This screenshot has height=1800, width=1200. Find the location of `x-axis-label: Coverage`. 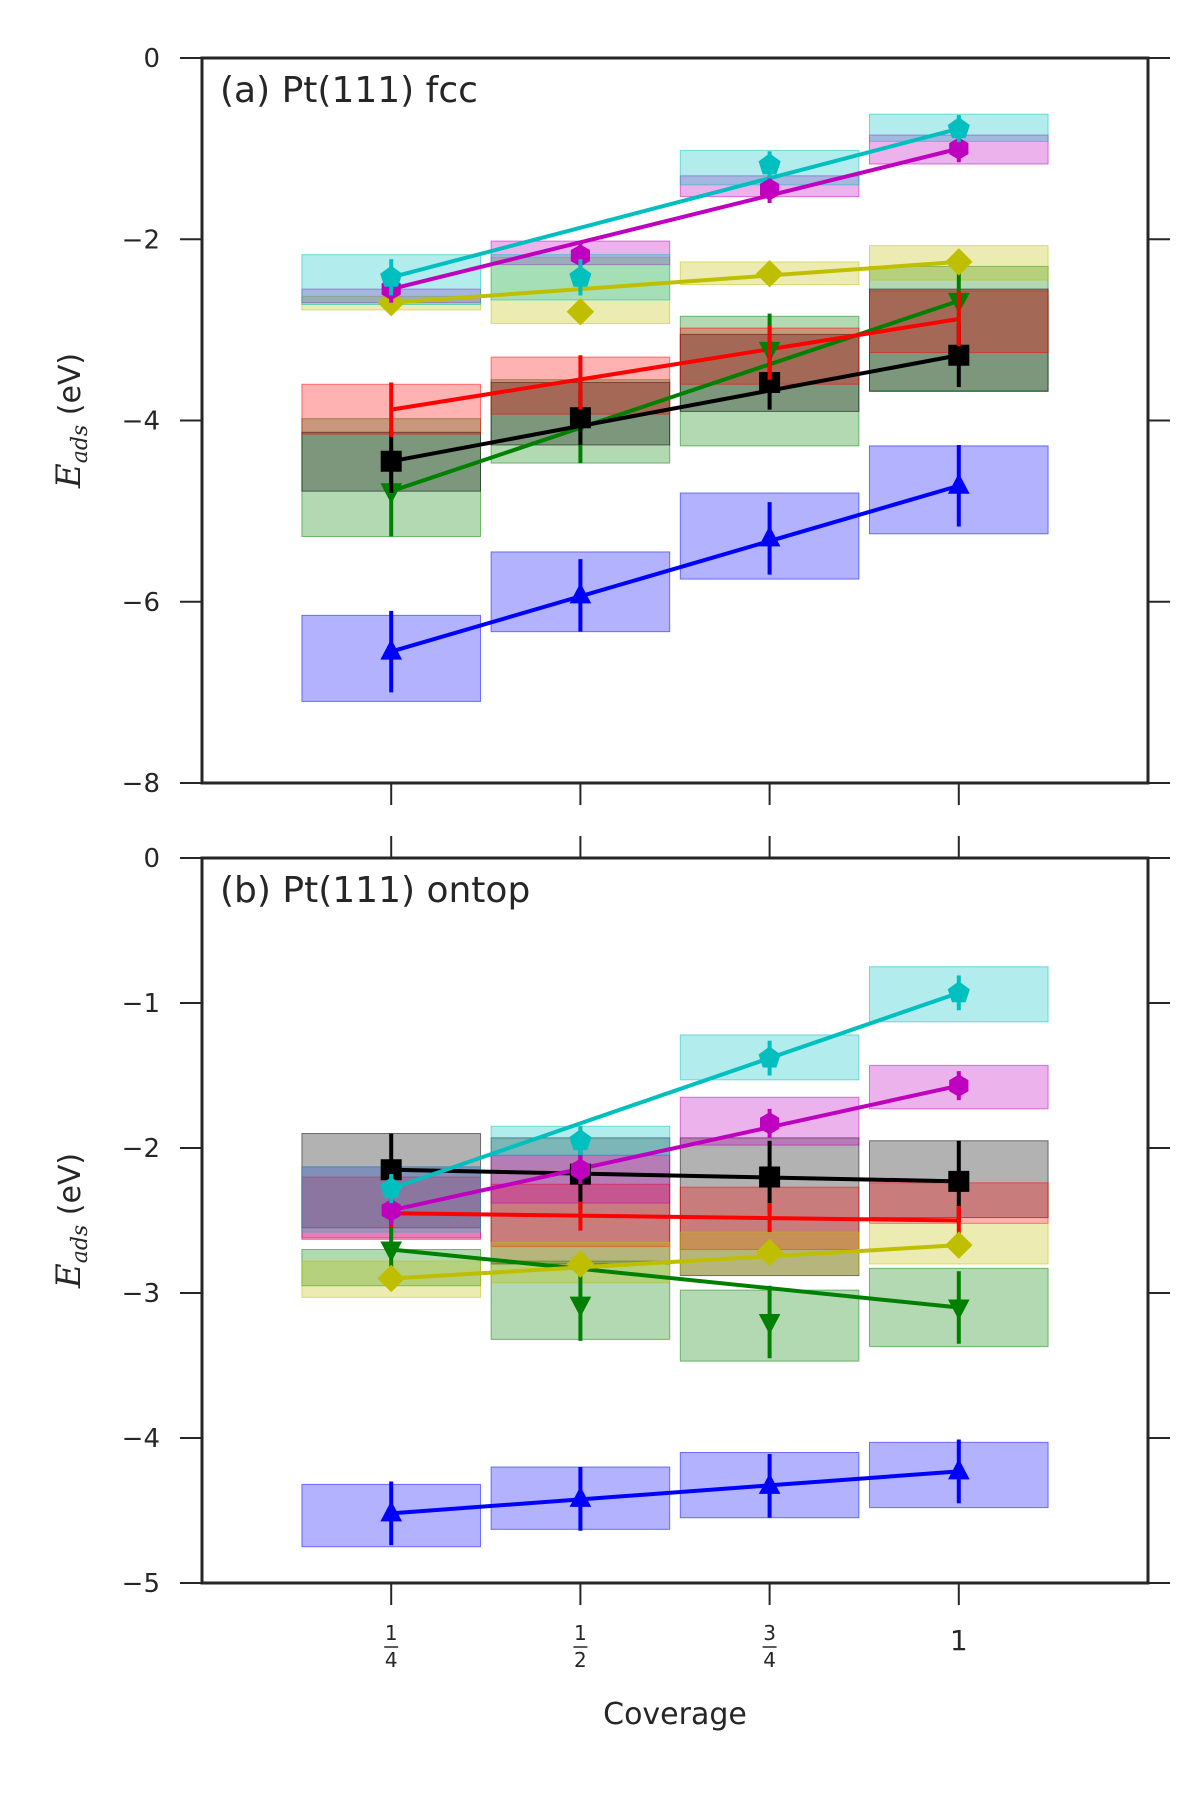

x-axis-label: Coverage is located at coordinates (675, 1714).